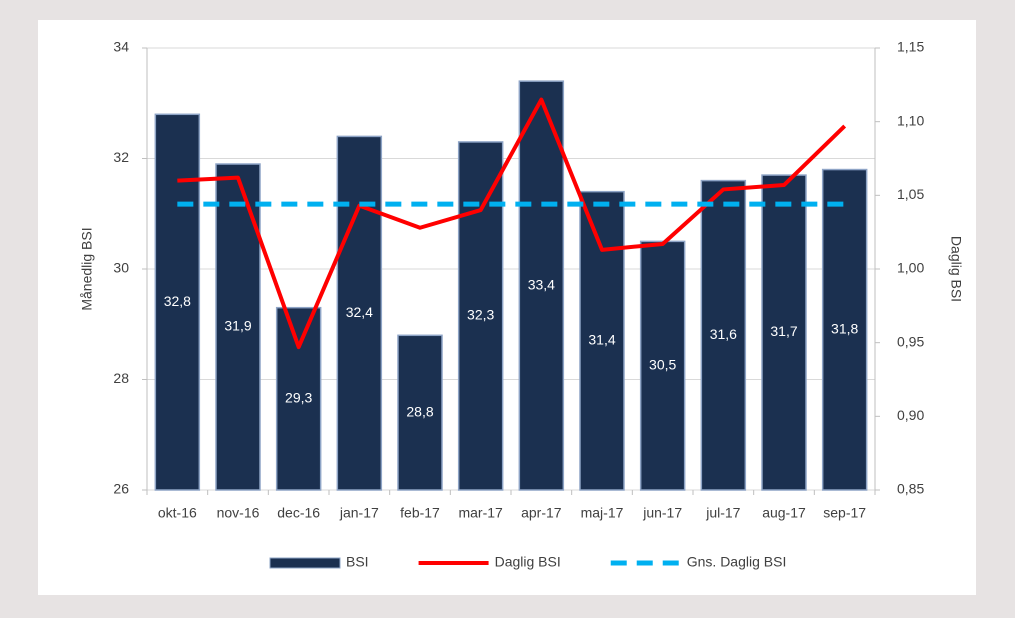 The image size is (1015, 618). I want to click on y-tick-label: 34, so click(121, 47).